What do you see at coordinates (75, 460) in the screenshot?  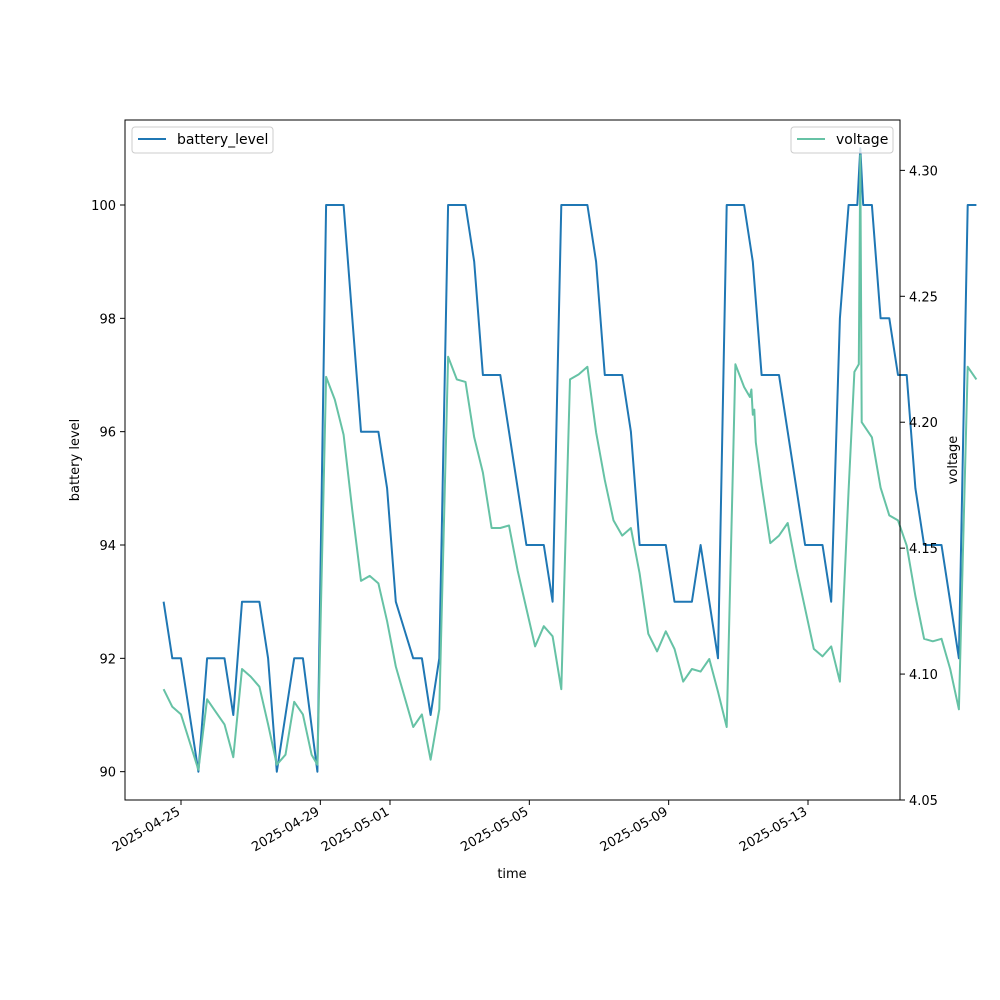 I see `left-y-axis-title: battery level` at bounding box center [75, 460].